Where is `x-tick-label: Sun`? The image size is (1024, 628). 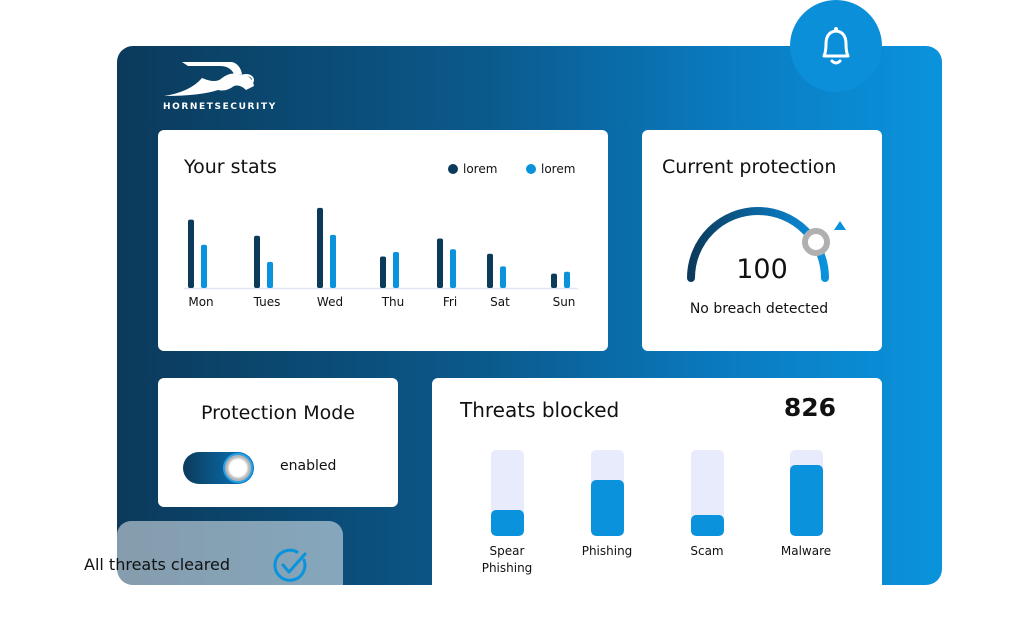 x-tick-label: Sun is located at coordinates (564, 302).